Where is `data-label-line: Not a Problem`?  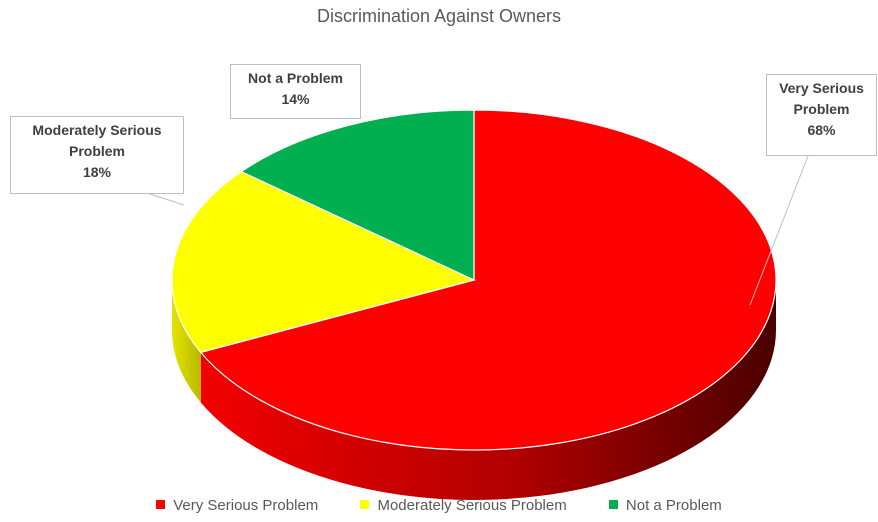 data-label-line: Not a Problem is located at coordinates (295, 78).